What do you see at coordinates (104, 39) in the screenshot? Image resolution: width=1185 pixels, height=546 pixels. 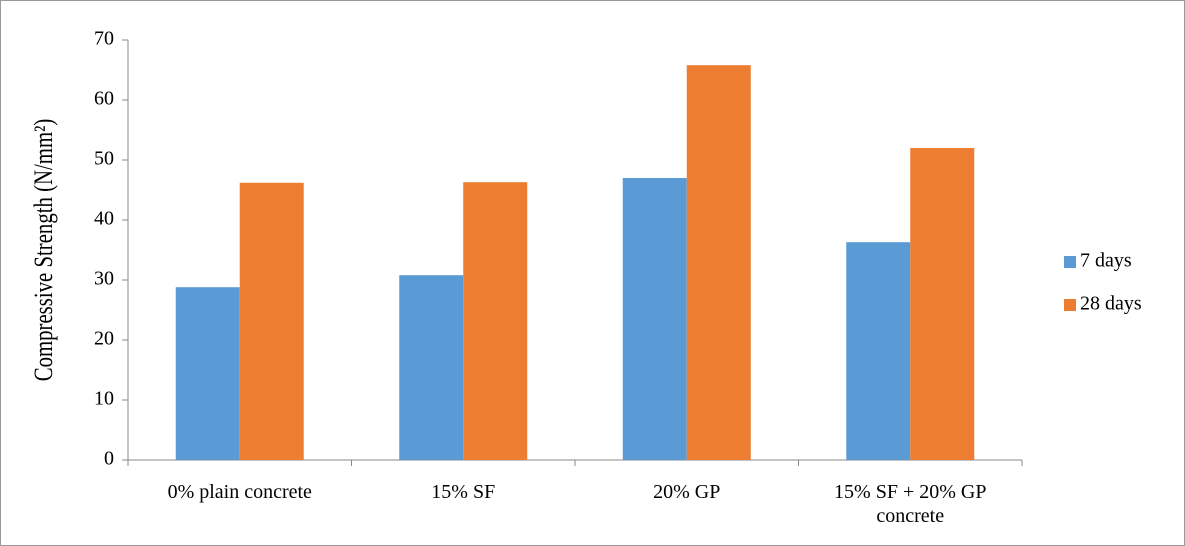 I see `y-tick-label: 70` at bounding box center [104, 39].